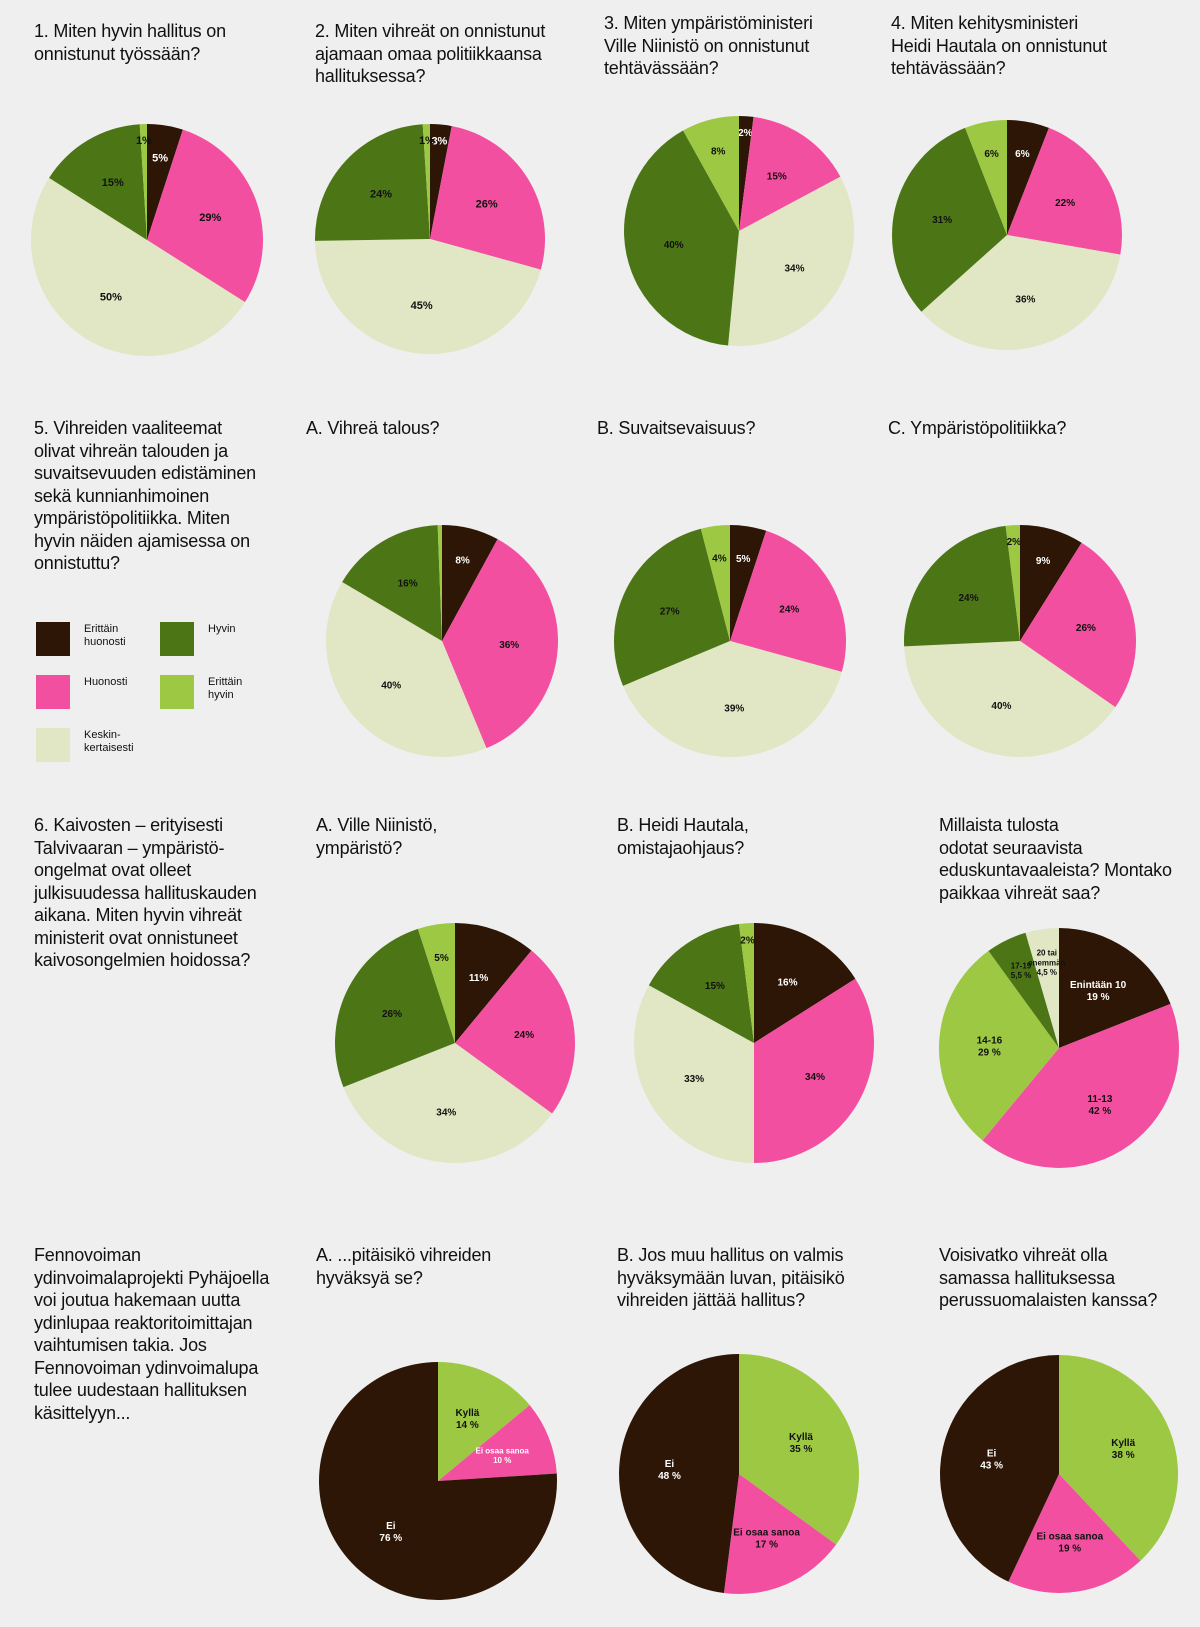 This screenshot has height=1627, width=1200. I want to click on legend-label: Erittäin huonosti, so click(105, 635).